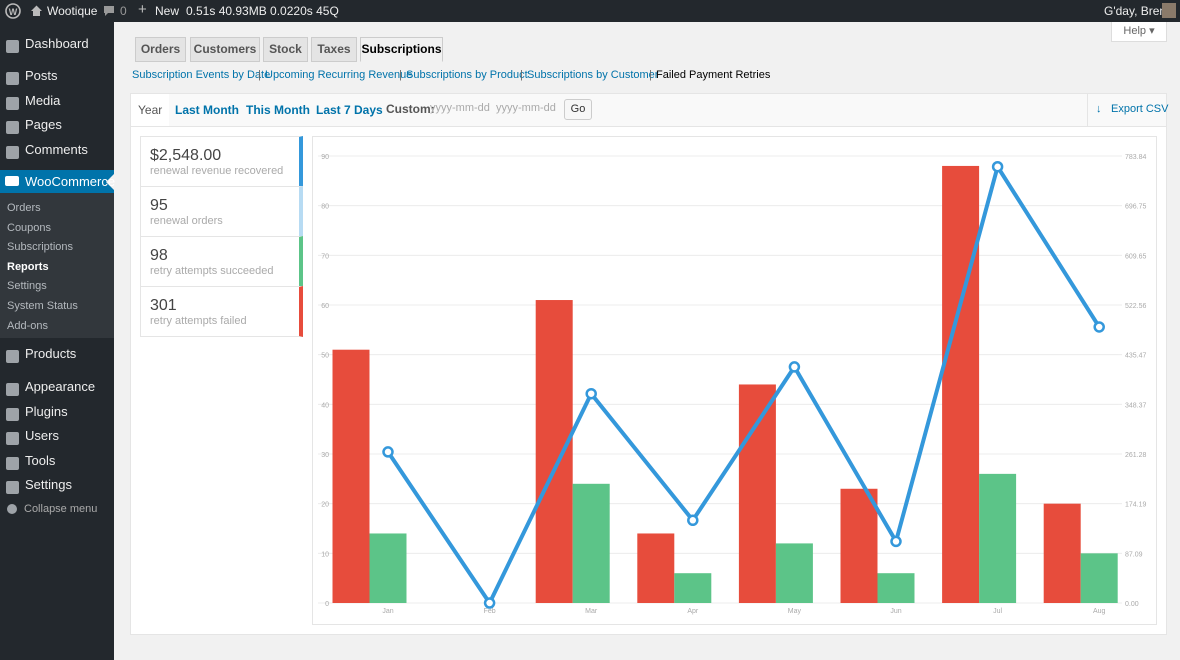 The image size is (1180, 660). I want to click on greeting: G'day, Brent, so click(1137, 11).